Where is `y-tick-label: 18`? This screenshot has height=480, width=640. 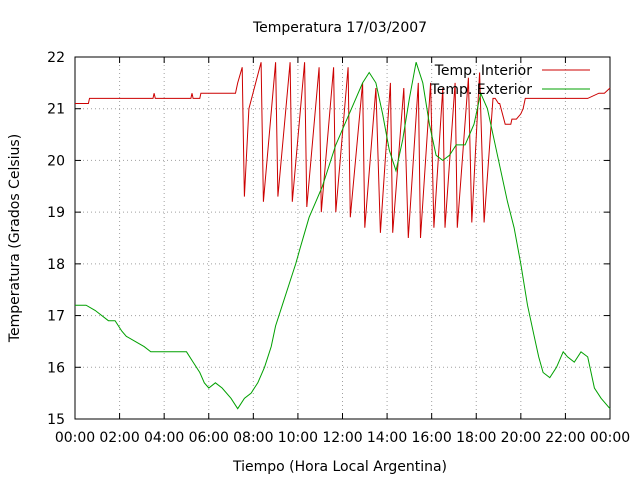 y-tick-label: 18 is located at coordinates (56, 265).